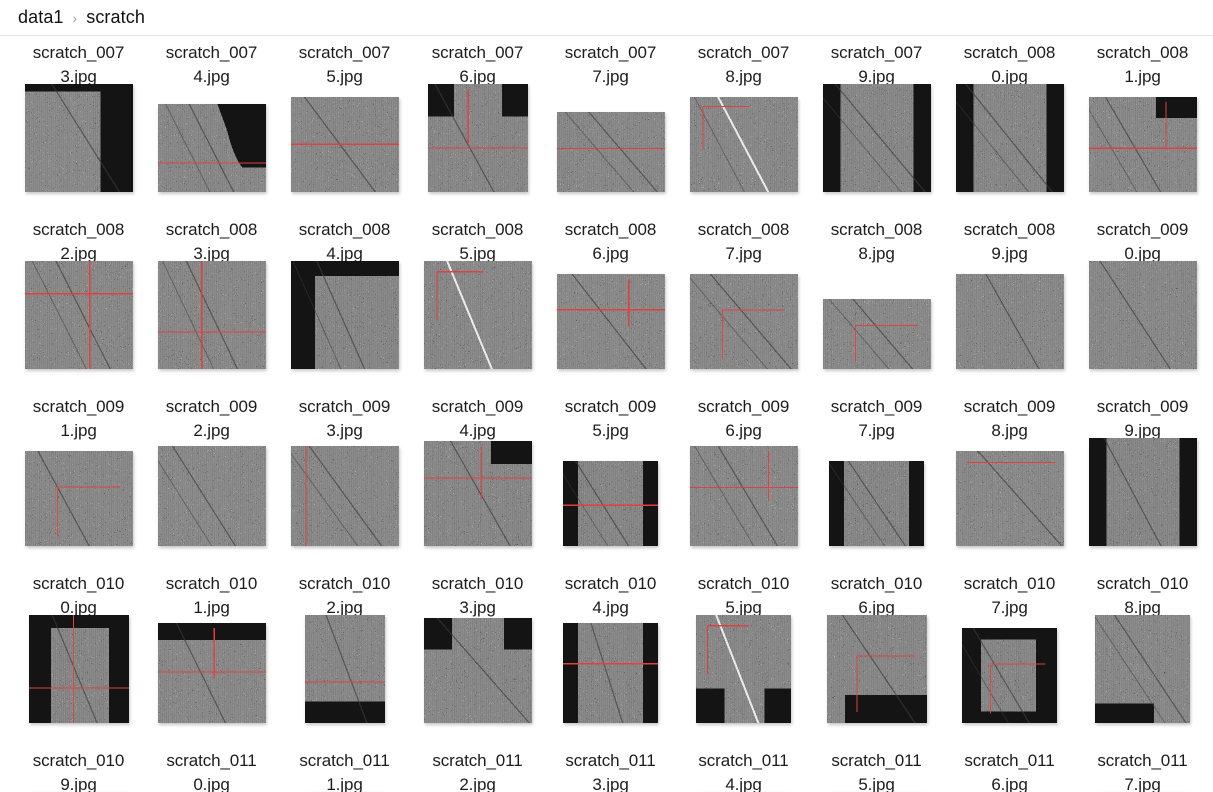  I want to click on file-item: scratch_008 1.jpg, so click(1142, 124).